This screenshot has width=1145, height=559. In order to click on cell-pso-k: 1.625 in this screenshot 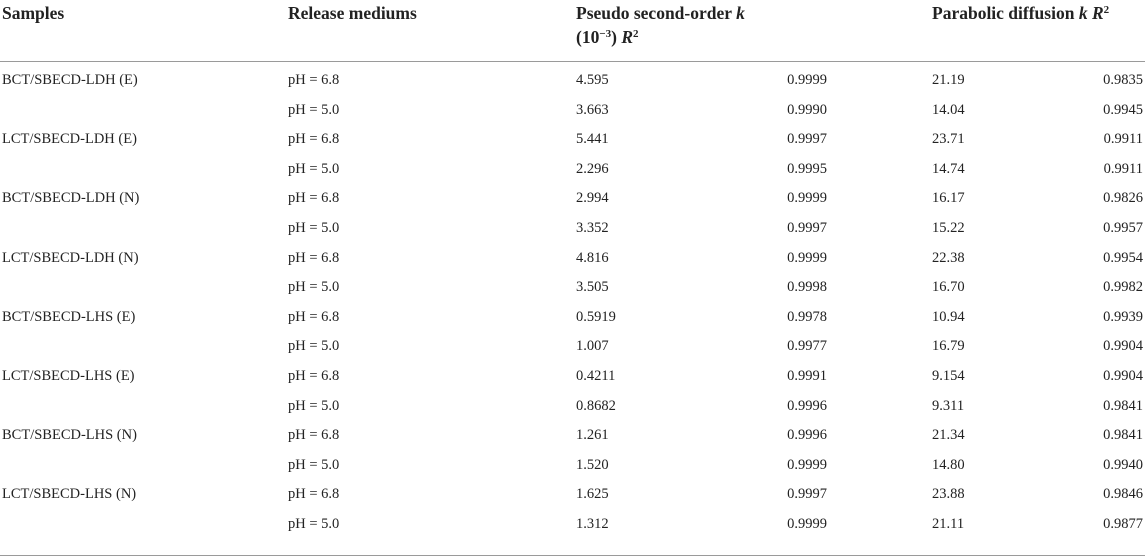, I will do `click(592, 494)`.